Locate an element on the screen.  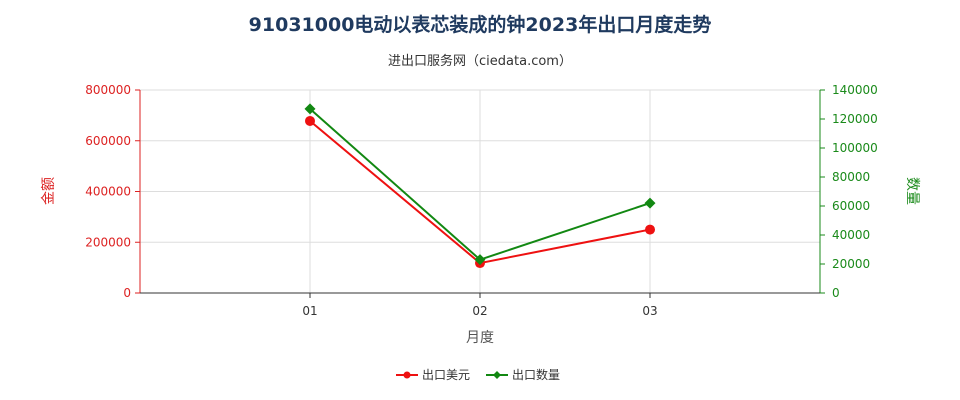
right-tick-label: 40000 is located at coordinates (851, 235).